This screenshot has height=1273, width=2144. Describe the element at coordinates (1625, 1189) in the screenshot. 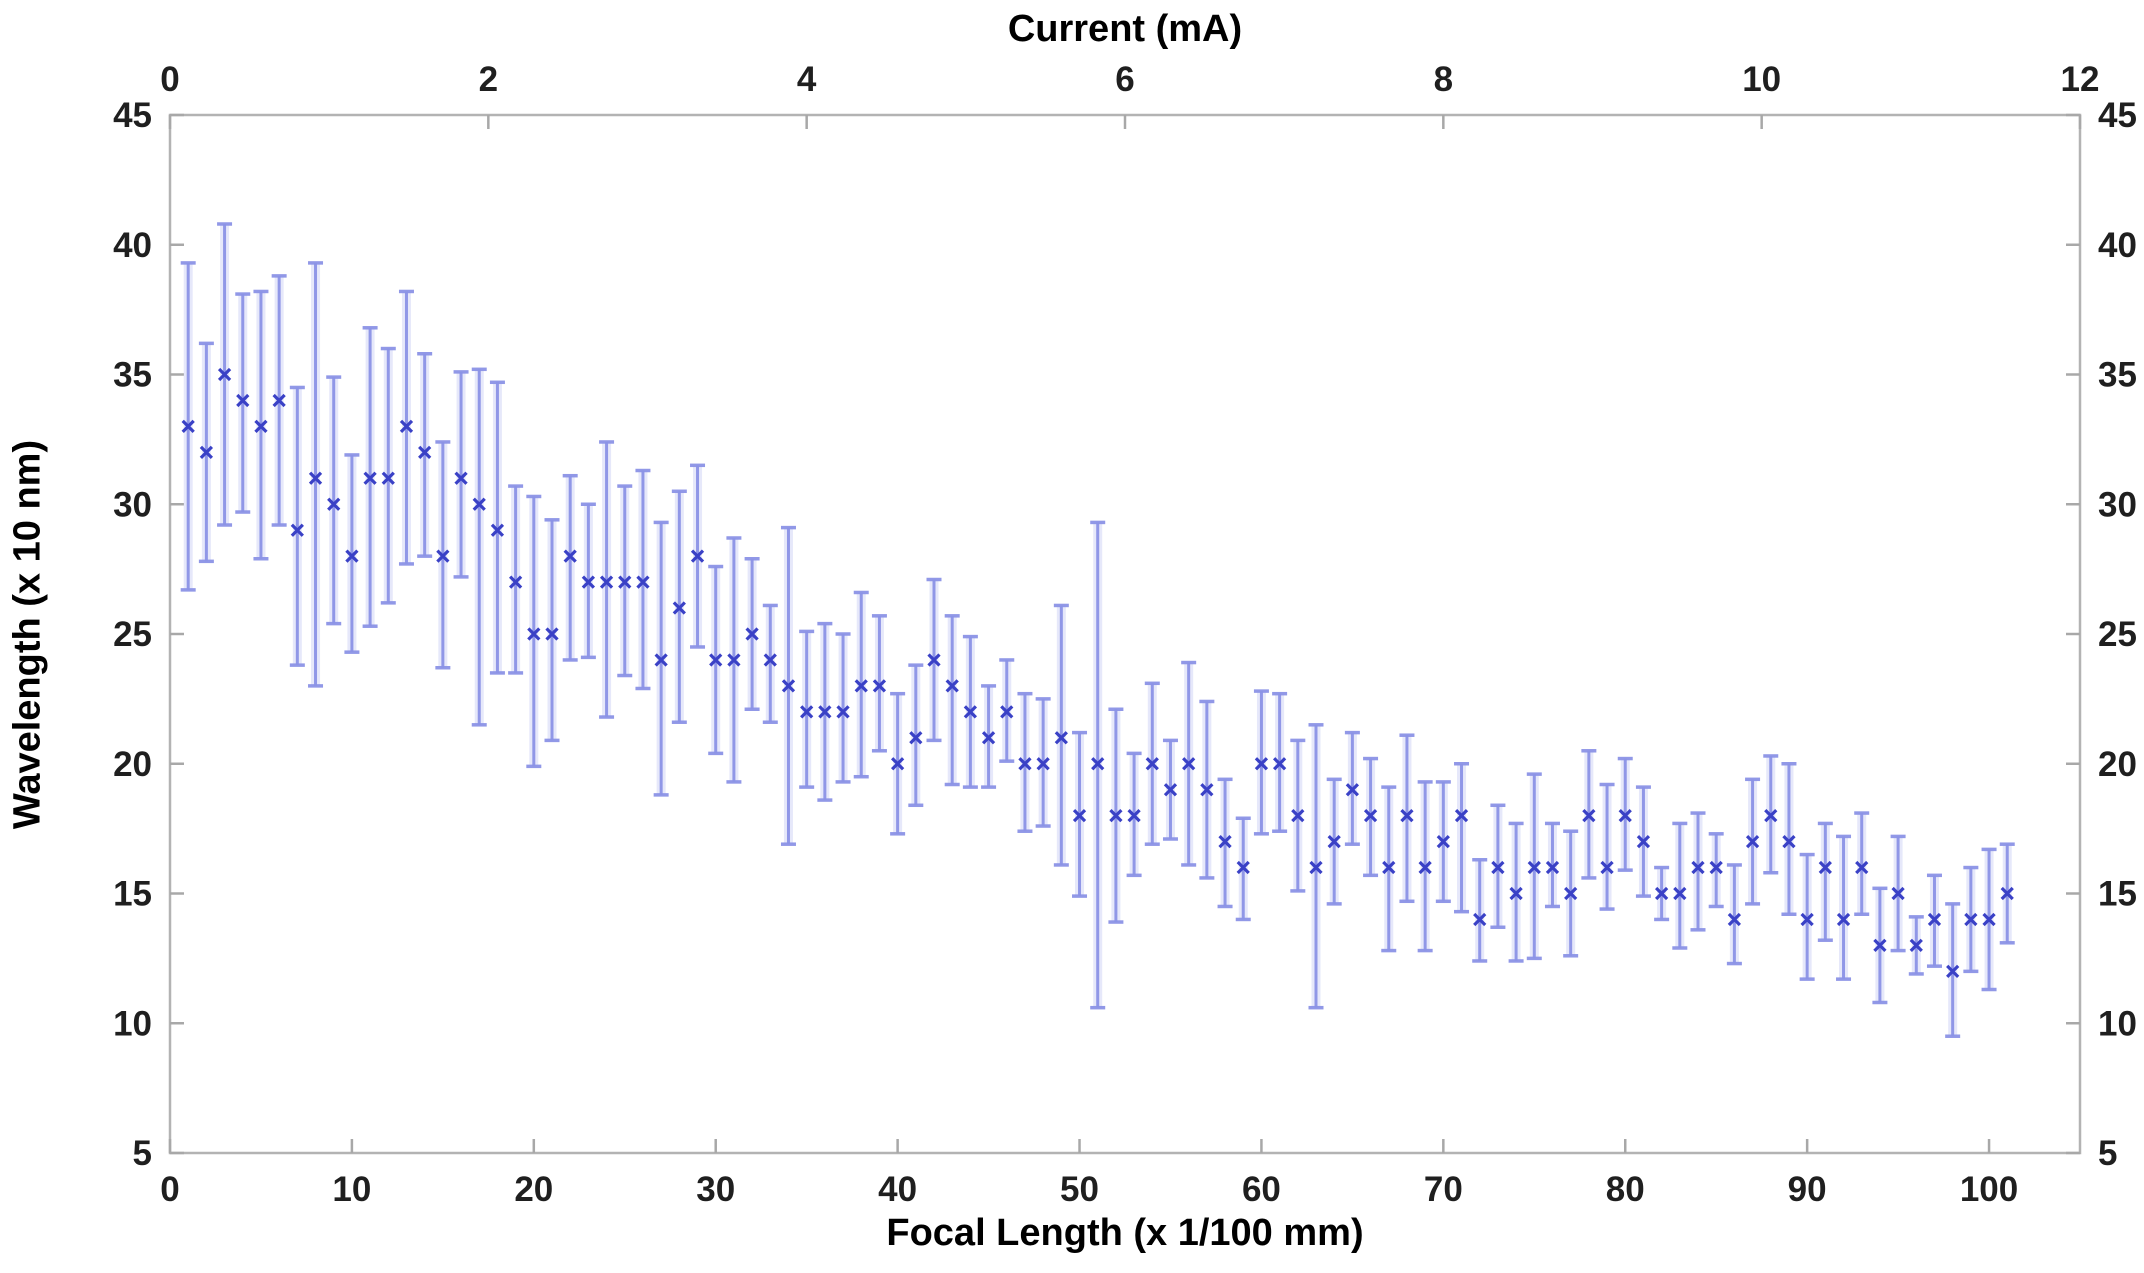

I see `svg-text: 80` at that location.